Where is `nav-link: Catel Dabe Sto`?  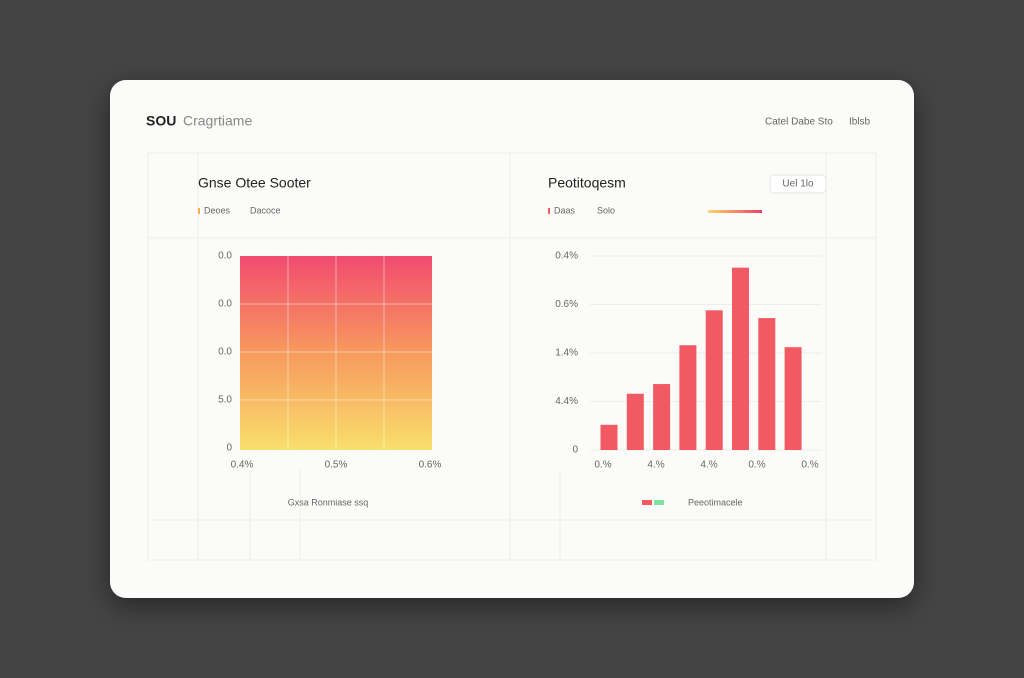
nav-link: Catel Dabe Sto is located at coordinates (799, 122).